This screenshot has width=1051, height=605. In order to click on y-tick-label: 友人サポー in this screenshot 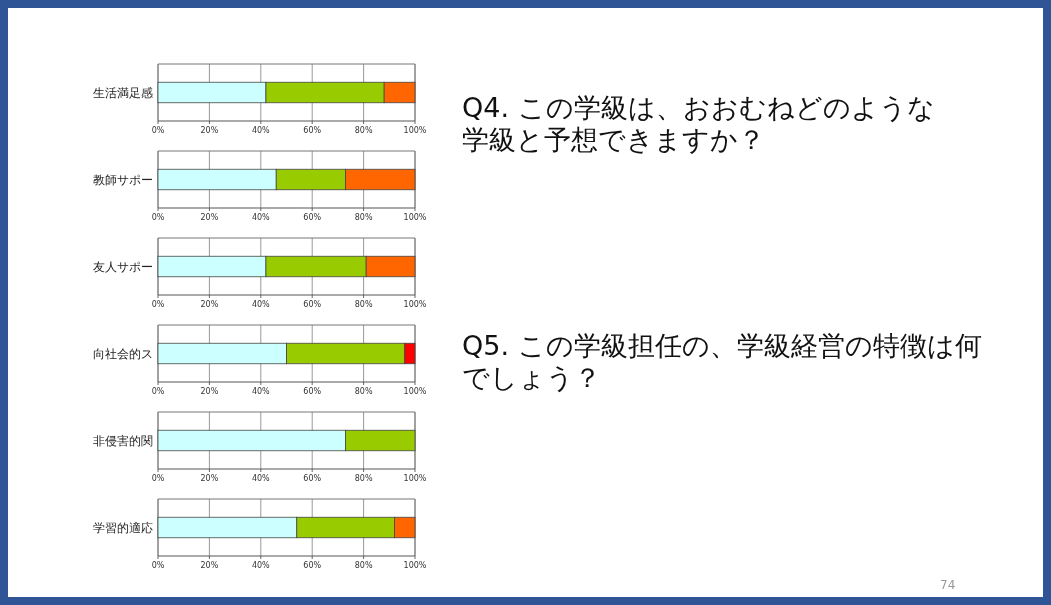, I will do `click(123, 266)`.